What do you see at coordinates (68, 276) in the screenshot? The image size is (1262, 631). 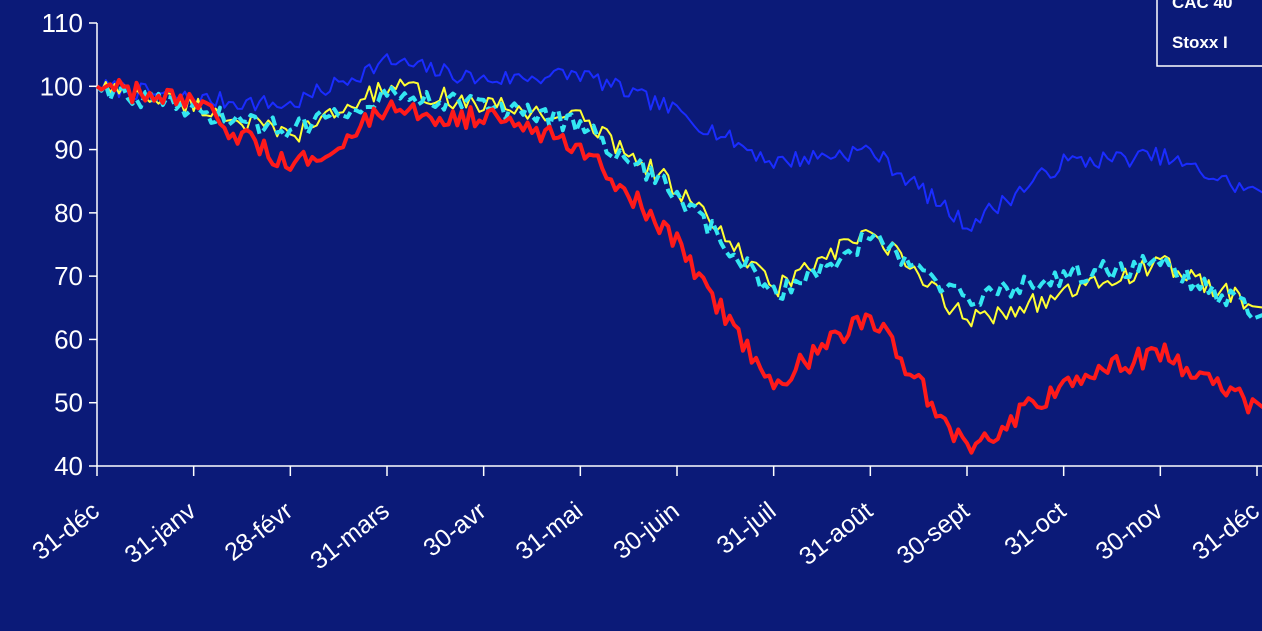 I see `y-tick-label: 70` at bounding box center [68, 276].